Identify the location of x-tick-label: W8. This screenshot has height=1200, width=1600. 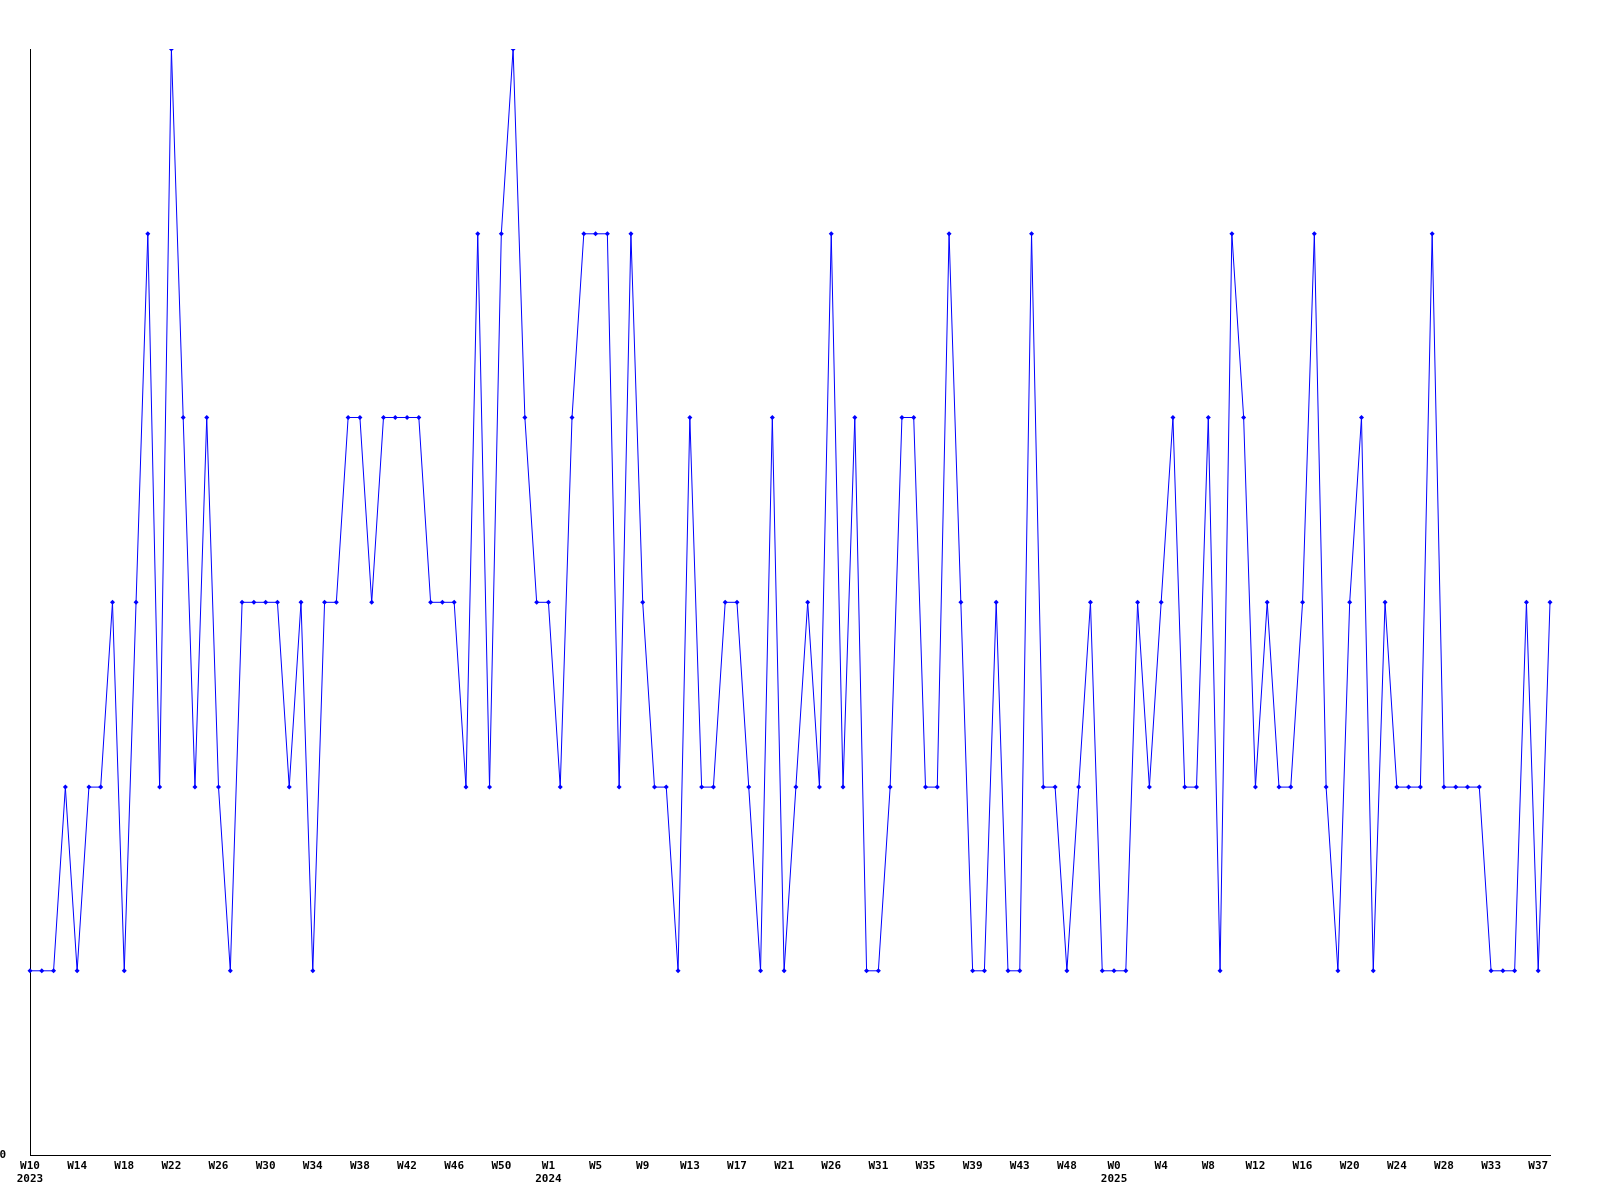
(1208, 1166).